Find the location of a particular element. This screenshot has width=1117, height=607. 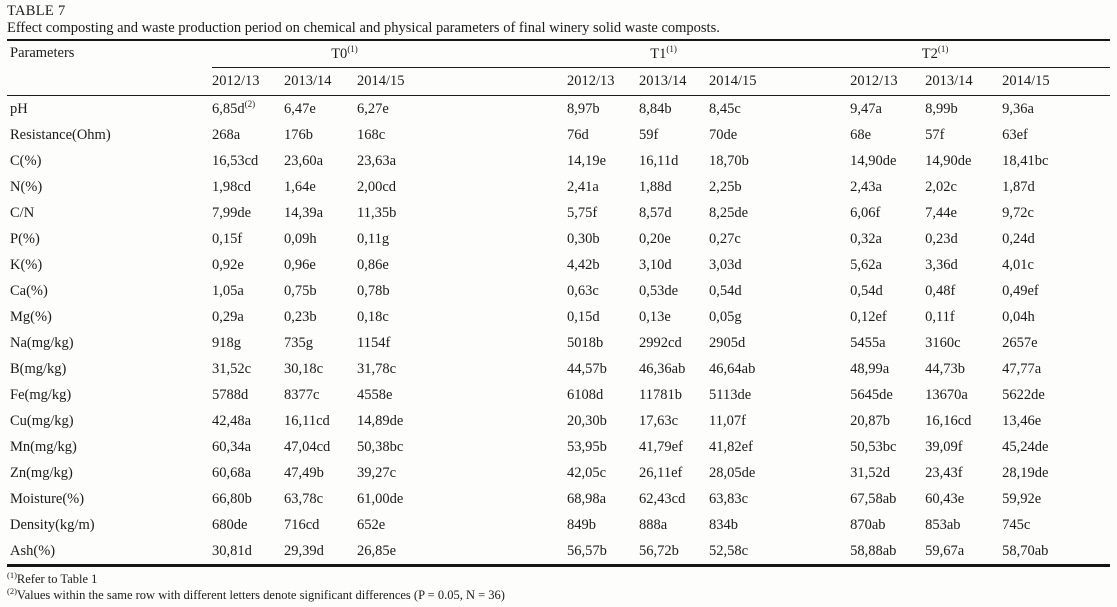

value-cell: 3160c is located at coordinates (943, 342).